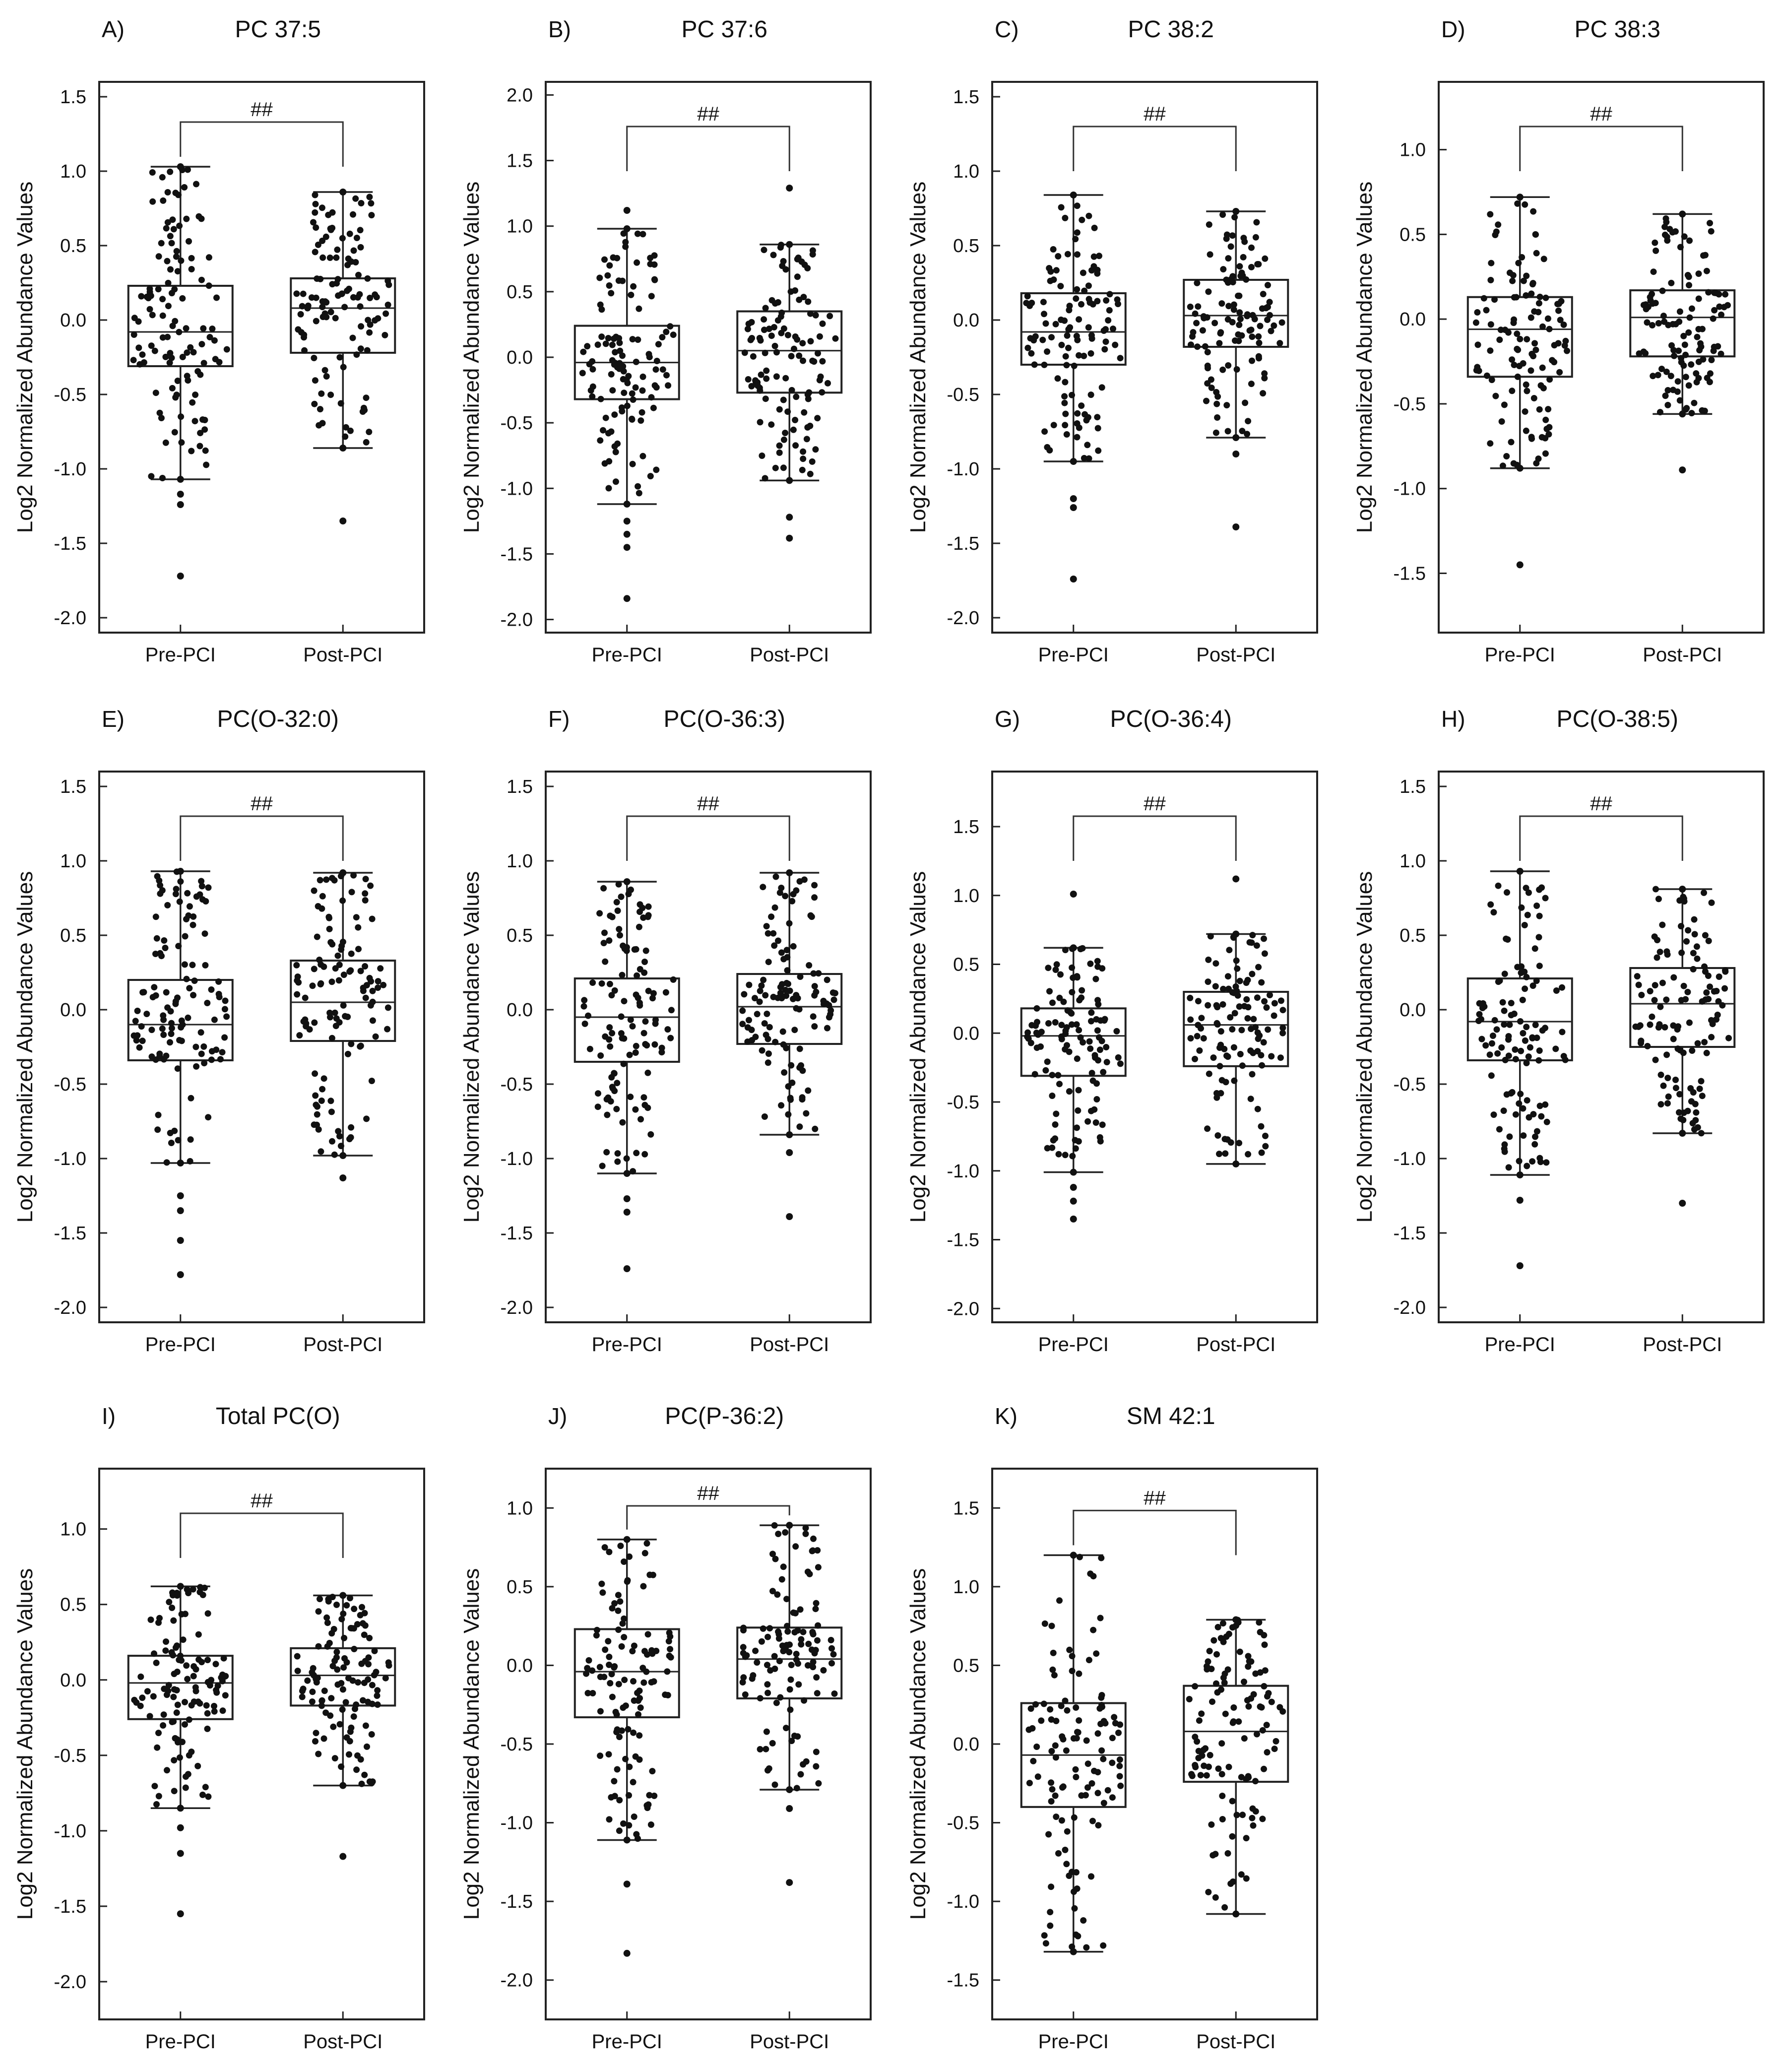  I want to click on panel-letter: C), so click(1007, 29).